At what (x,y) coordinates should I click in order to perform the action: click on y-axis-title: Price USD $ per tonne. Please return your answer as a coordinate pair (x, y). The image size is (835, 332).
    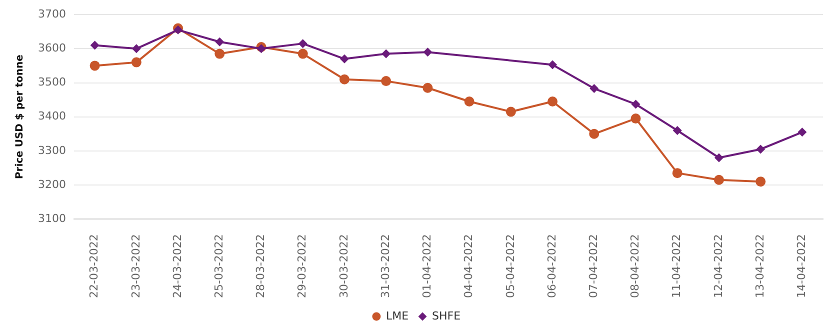
    Looking at the image, I should click on (20, 117).